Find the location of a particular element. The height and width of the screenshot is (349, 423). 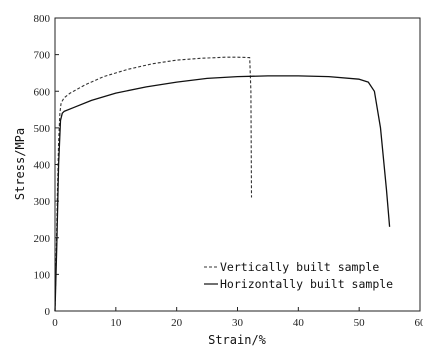

x-tick-label: 20 is located at coordinates (177, 323).